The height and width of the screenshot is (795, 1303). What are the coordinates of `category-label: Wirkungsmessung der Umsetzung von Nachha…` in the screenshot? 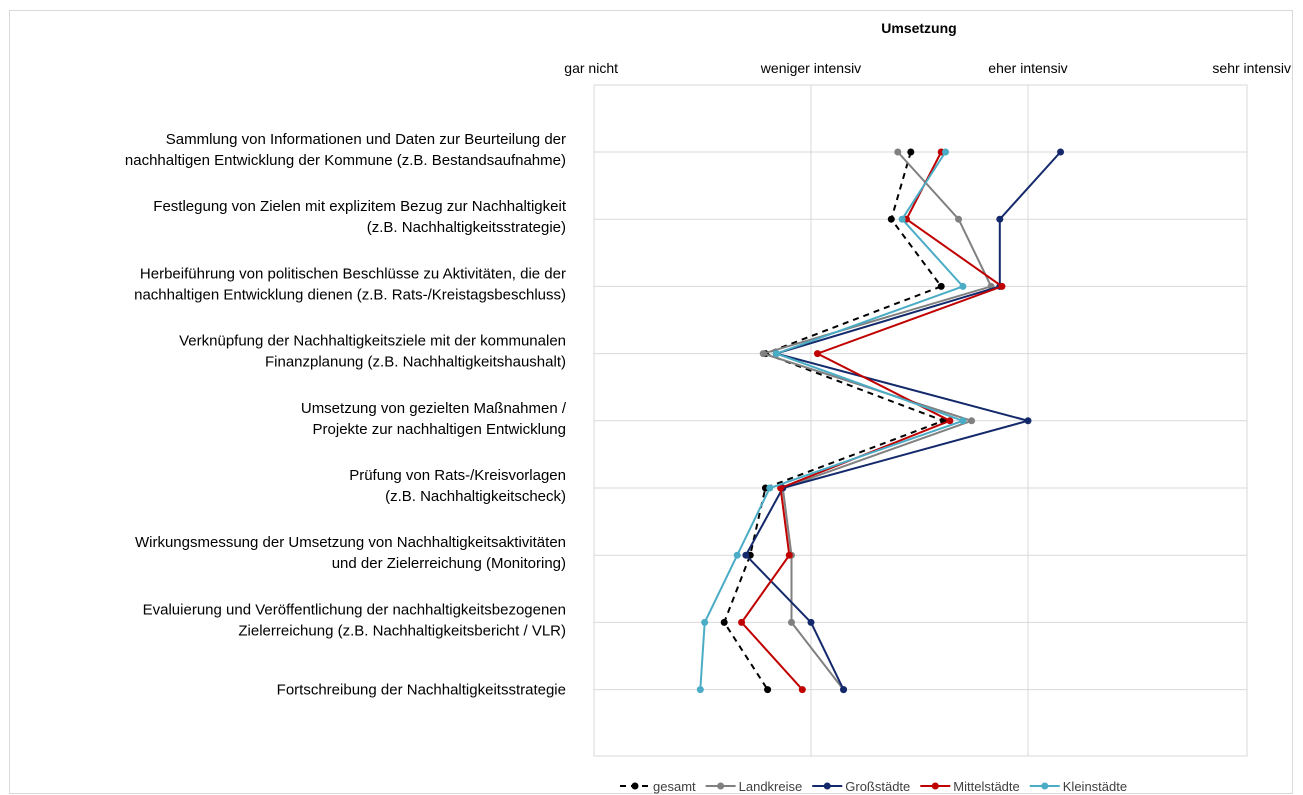 It's located at (350, 542).